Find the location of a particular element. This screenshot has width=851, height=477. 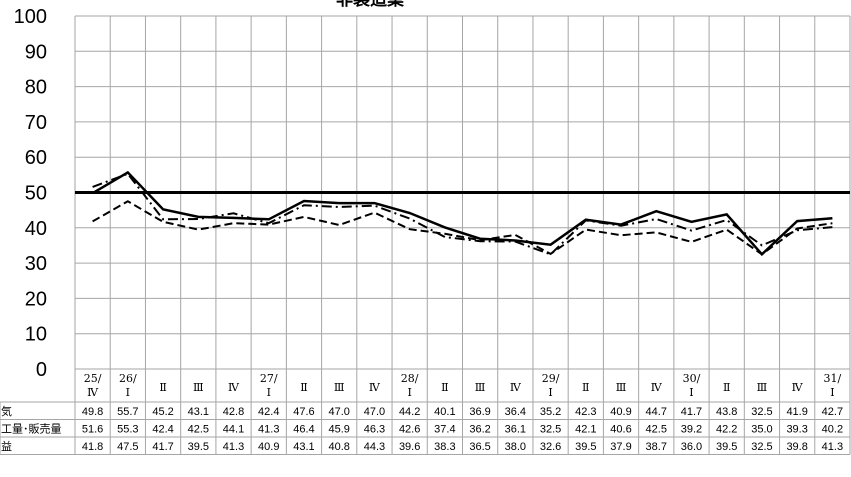

data-cell: 36.5 is located at coordinates (479, 447).